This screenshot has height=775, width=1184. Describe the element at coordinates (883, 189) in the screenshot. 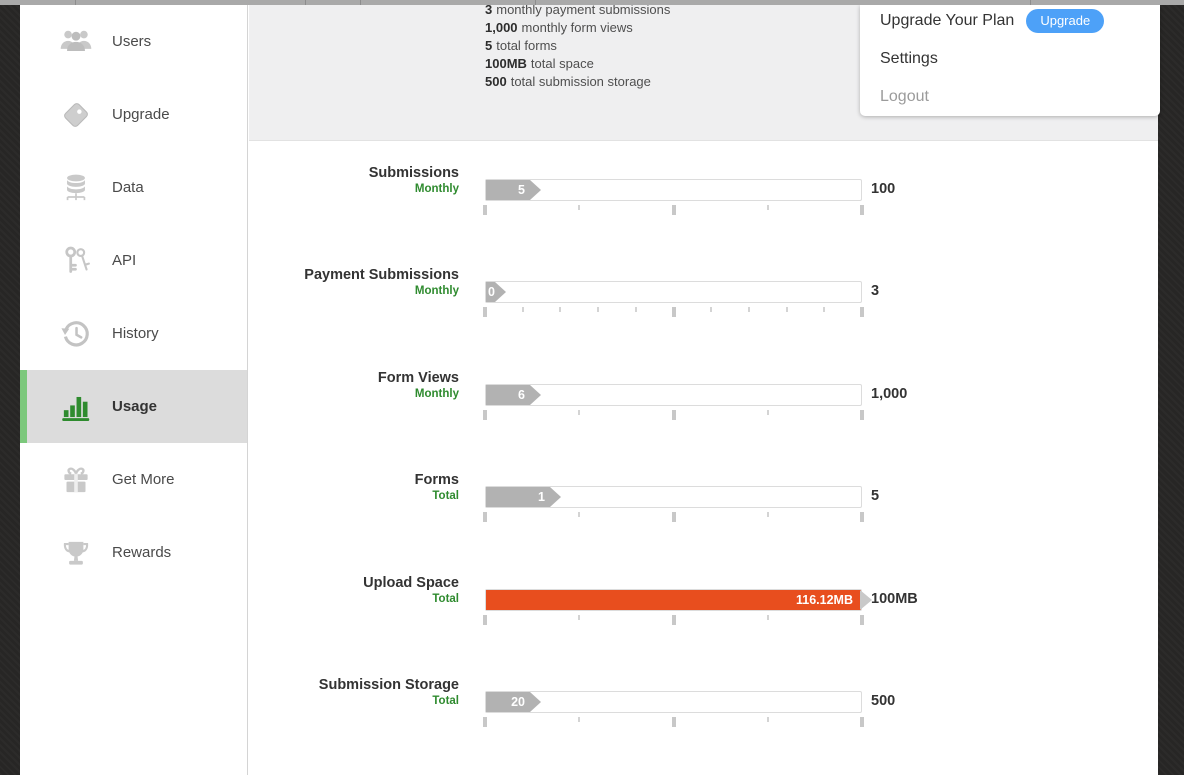

I see `usage-limit-label: 100` at that location.